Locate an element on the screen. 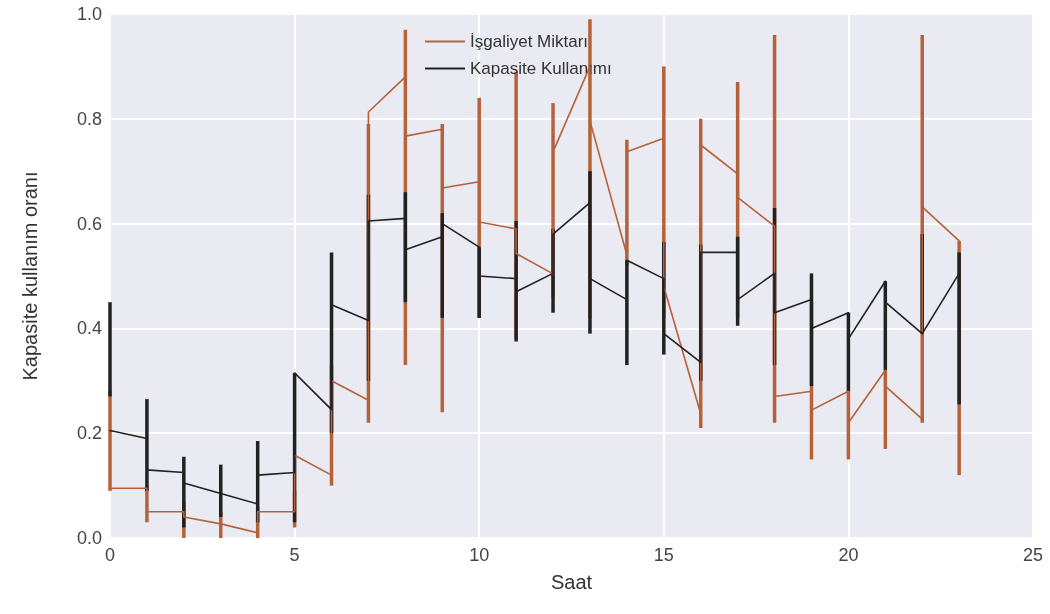 This screenshot has width=1050, height=614. x-tick-label: 5 is located at coordinates (294, 555).